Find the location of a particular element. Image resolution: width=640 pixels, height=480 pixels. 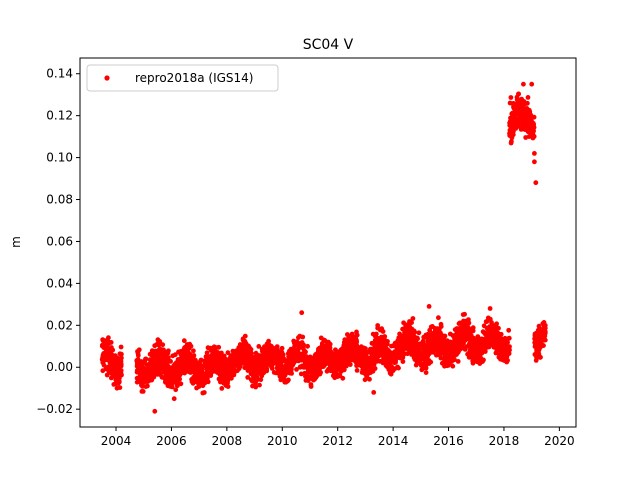

x-tick-label: 2016 is located at coordinates (448, 441).